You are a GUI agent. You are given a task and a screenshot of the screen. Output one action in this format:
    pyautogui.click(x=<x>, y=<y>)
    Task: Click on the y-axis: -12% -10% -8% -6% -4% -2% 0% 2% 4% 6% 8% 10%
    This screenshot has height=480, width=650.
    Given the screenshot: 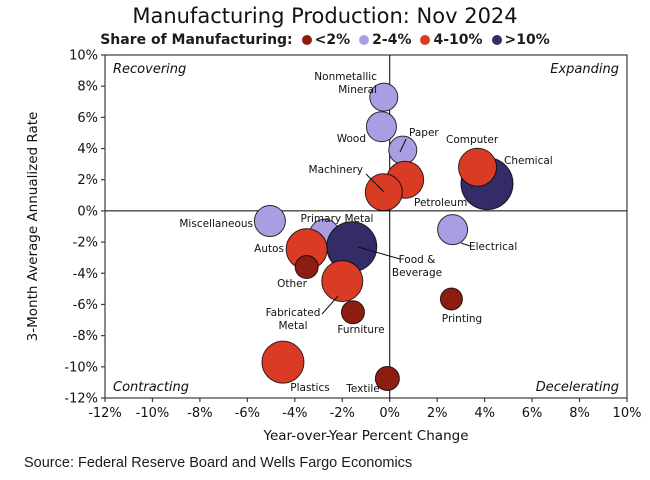 What is the action you would take?
    pyautogui.click(x=84, y=228)
    